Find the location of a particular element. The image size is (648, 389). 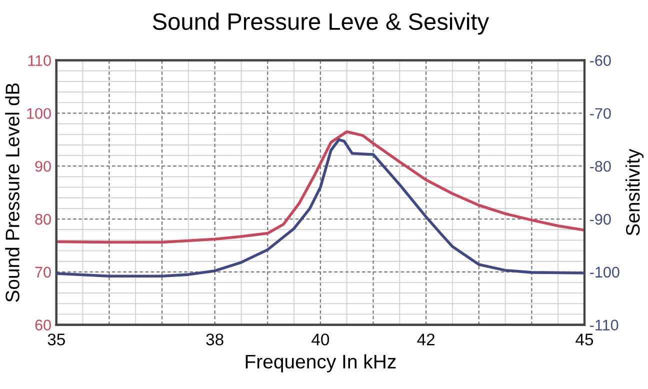

y-tick-label: 70 is located at coordinates (43, 272).